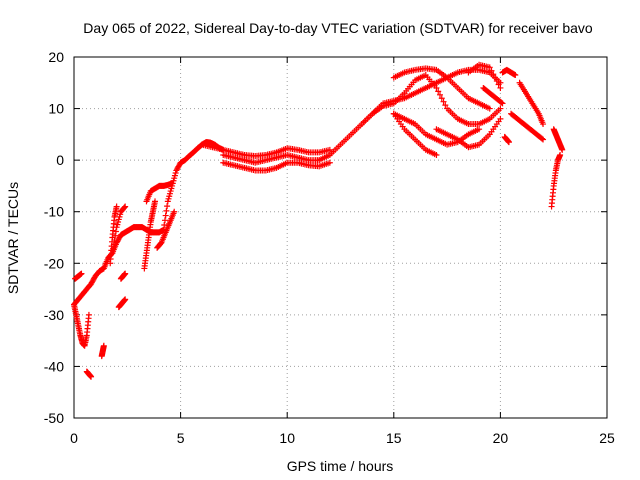 The width and height of the screenshot is (640, 480). Describe the element at coordinates (181, 438) in the screenshot. I see `x-tick-label: 5` at that location.